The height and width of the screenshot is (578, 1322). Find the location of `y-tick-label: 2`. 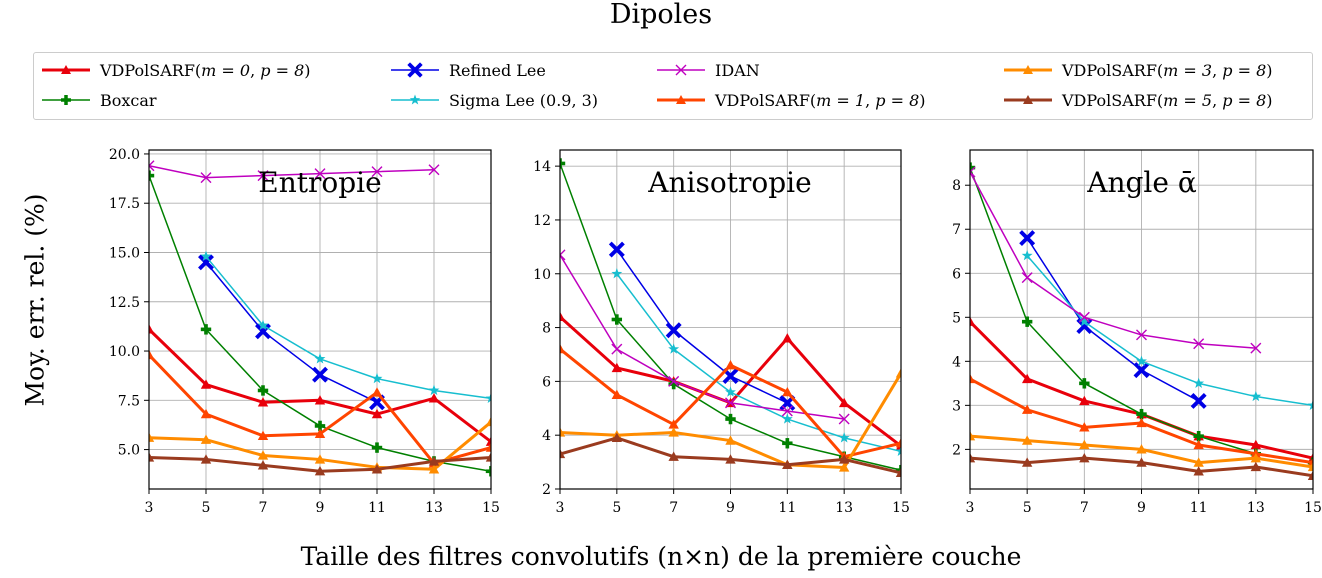

y-tick-label: 2 is located at coordinates (956, 450).